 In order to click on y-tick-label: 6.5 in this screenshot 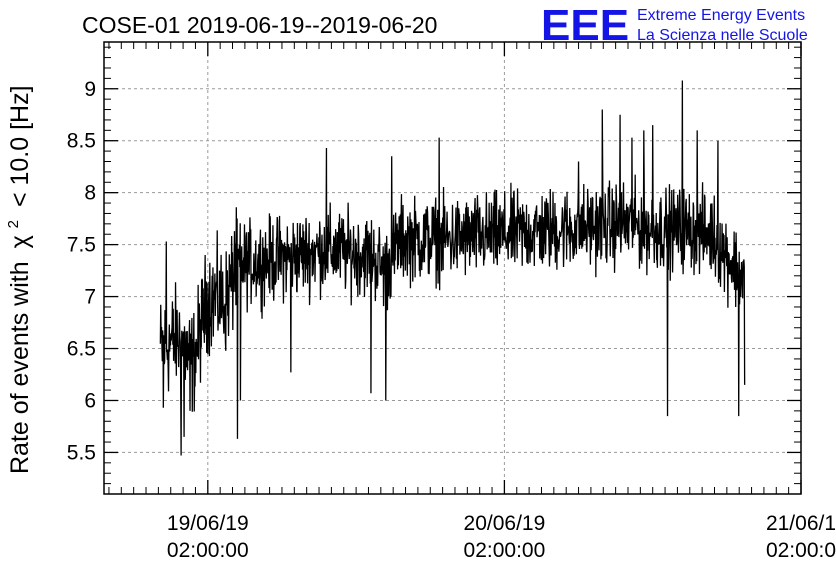, I will do `click(81, 349)`.